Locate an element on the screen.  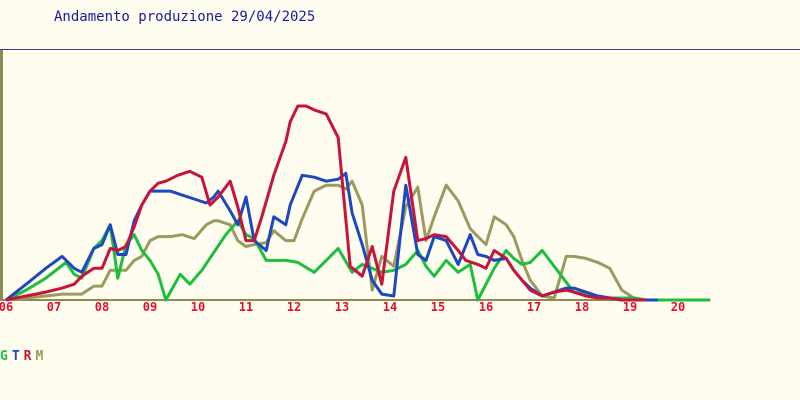
x-tick-label: 12 is located at coordinates (294, 307).